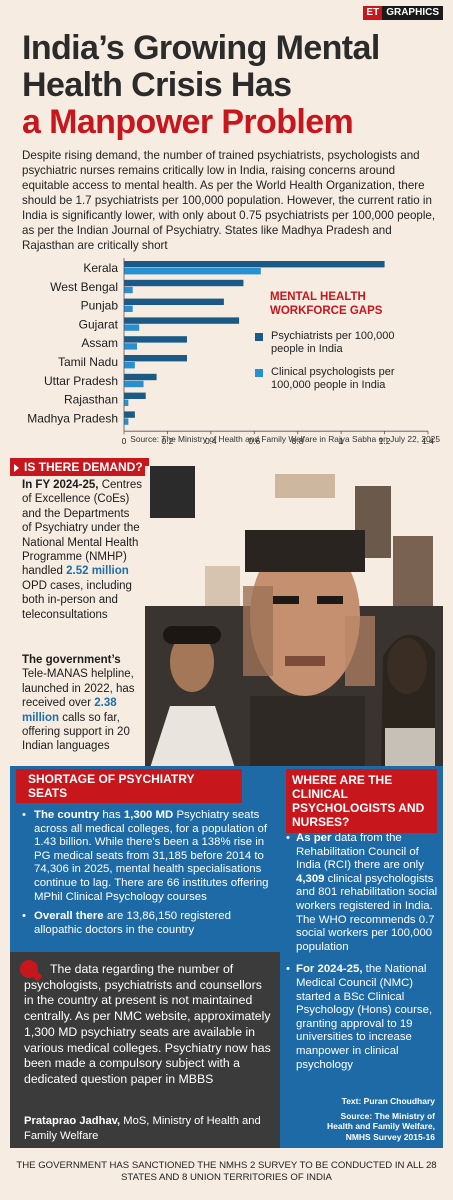 Image resolution: width=453 pixels, height=1200 pixels. Describe the element at coordinates (385, 441) in the screenshot. I see `x-tick-label: 1.2` at that location.